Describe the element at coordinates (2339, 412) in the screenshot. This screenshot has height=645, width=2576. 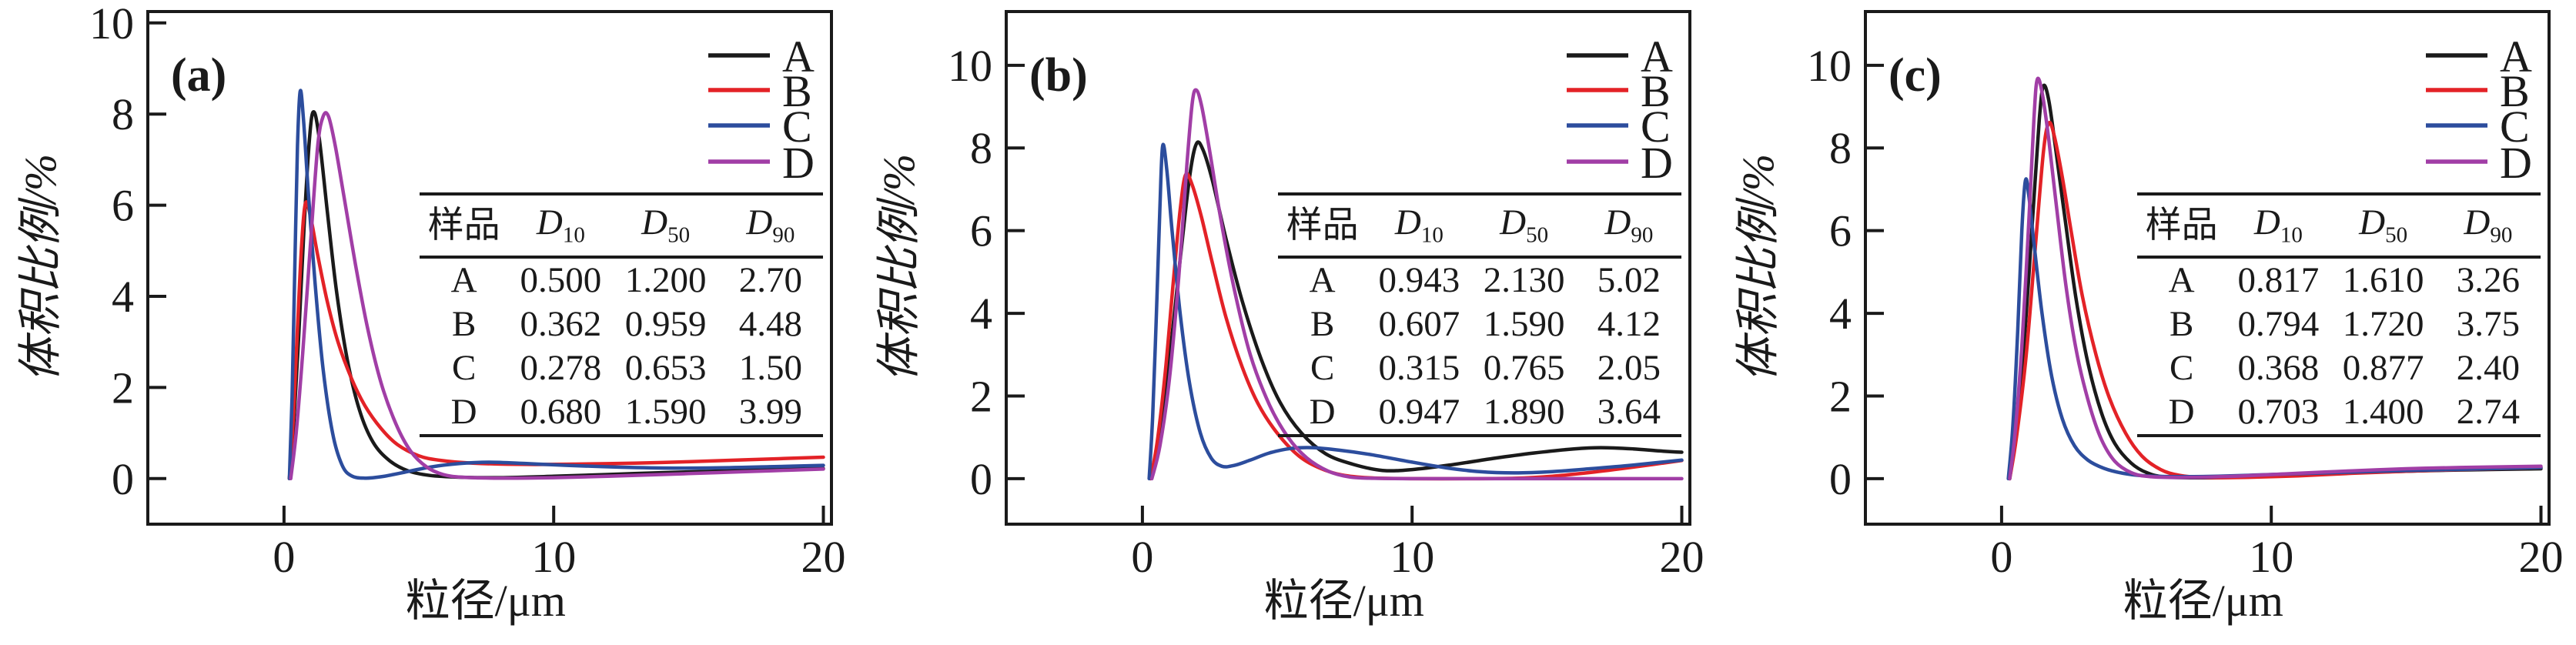
I see `inset-table-row: D 0.703 1.400 2.74` at that location.